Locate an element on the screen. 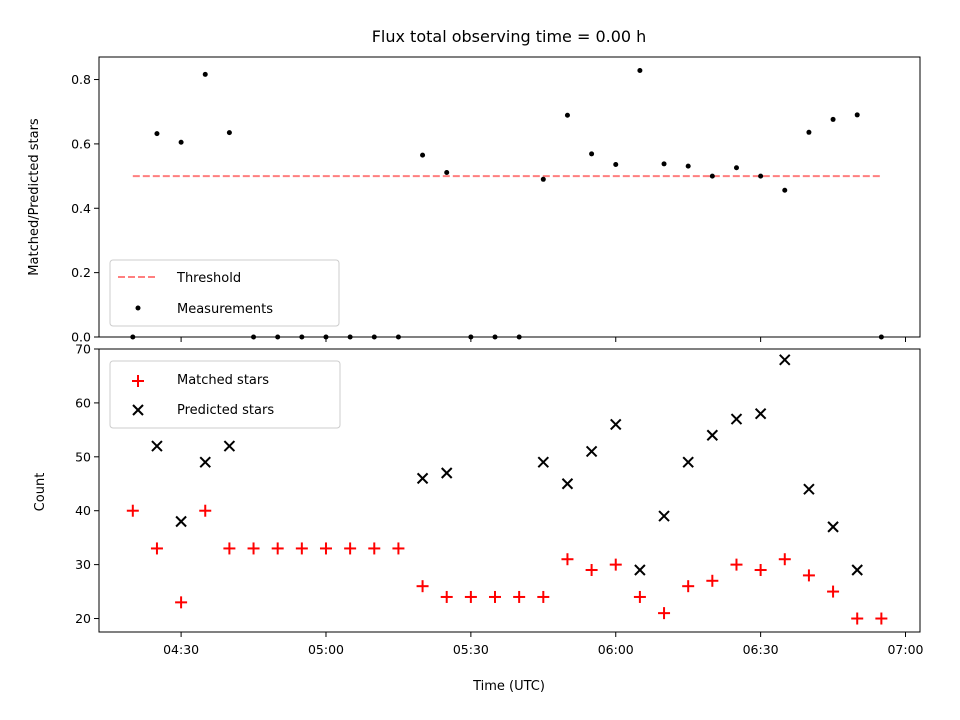 This screenshot has height=720, width=960. ratio-y-tick-label: 0.8 is located at coordinates (81, 79).